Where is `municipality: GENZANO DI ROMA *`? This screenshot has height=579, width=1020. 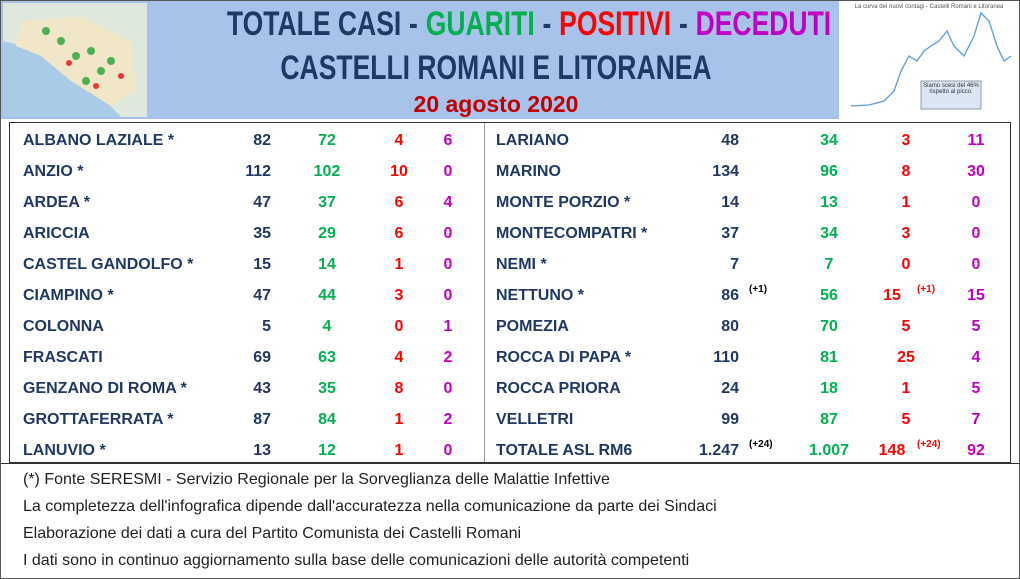
municipality: GENZANO DI ROMA * is located at coordinates (105, 388).